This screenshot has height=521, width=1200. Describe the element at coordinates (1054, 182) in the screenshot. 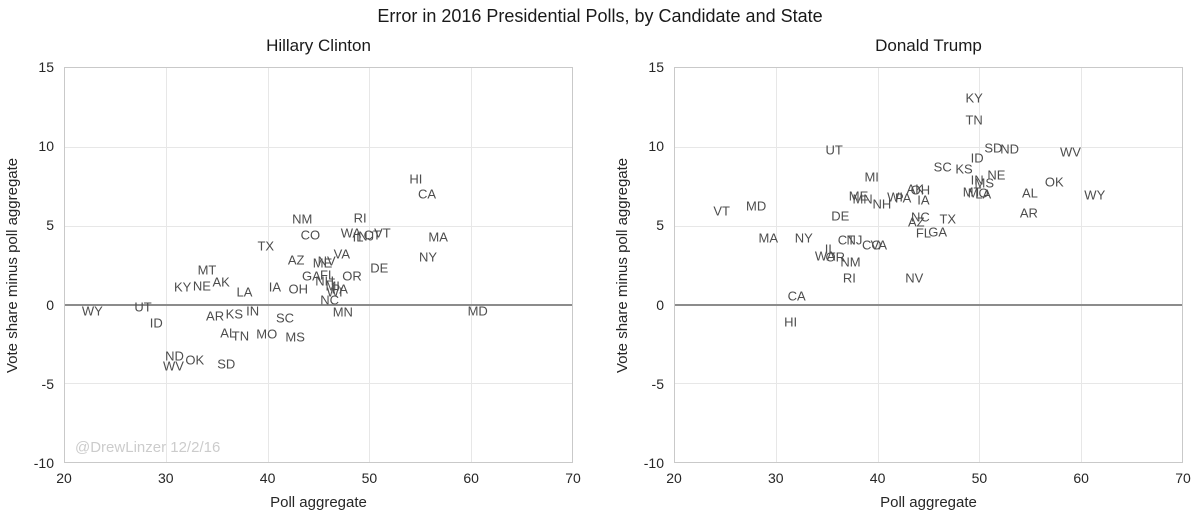

I see `state-label-ok: OK` at that location.